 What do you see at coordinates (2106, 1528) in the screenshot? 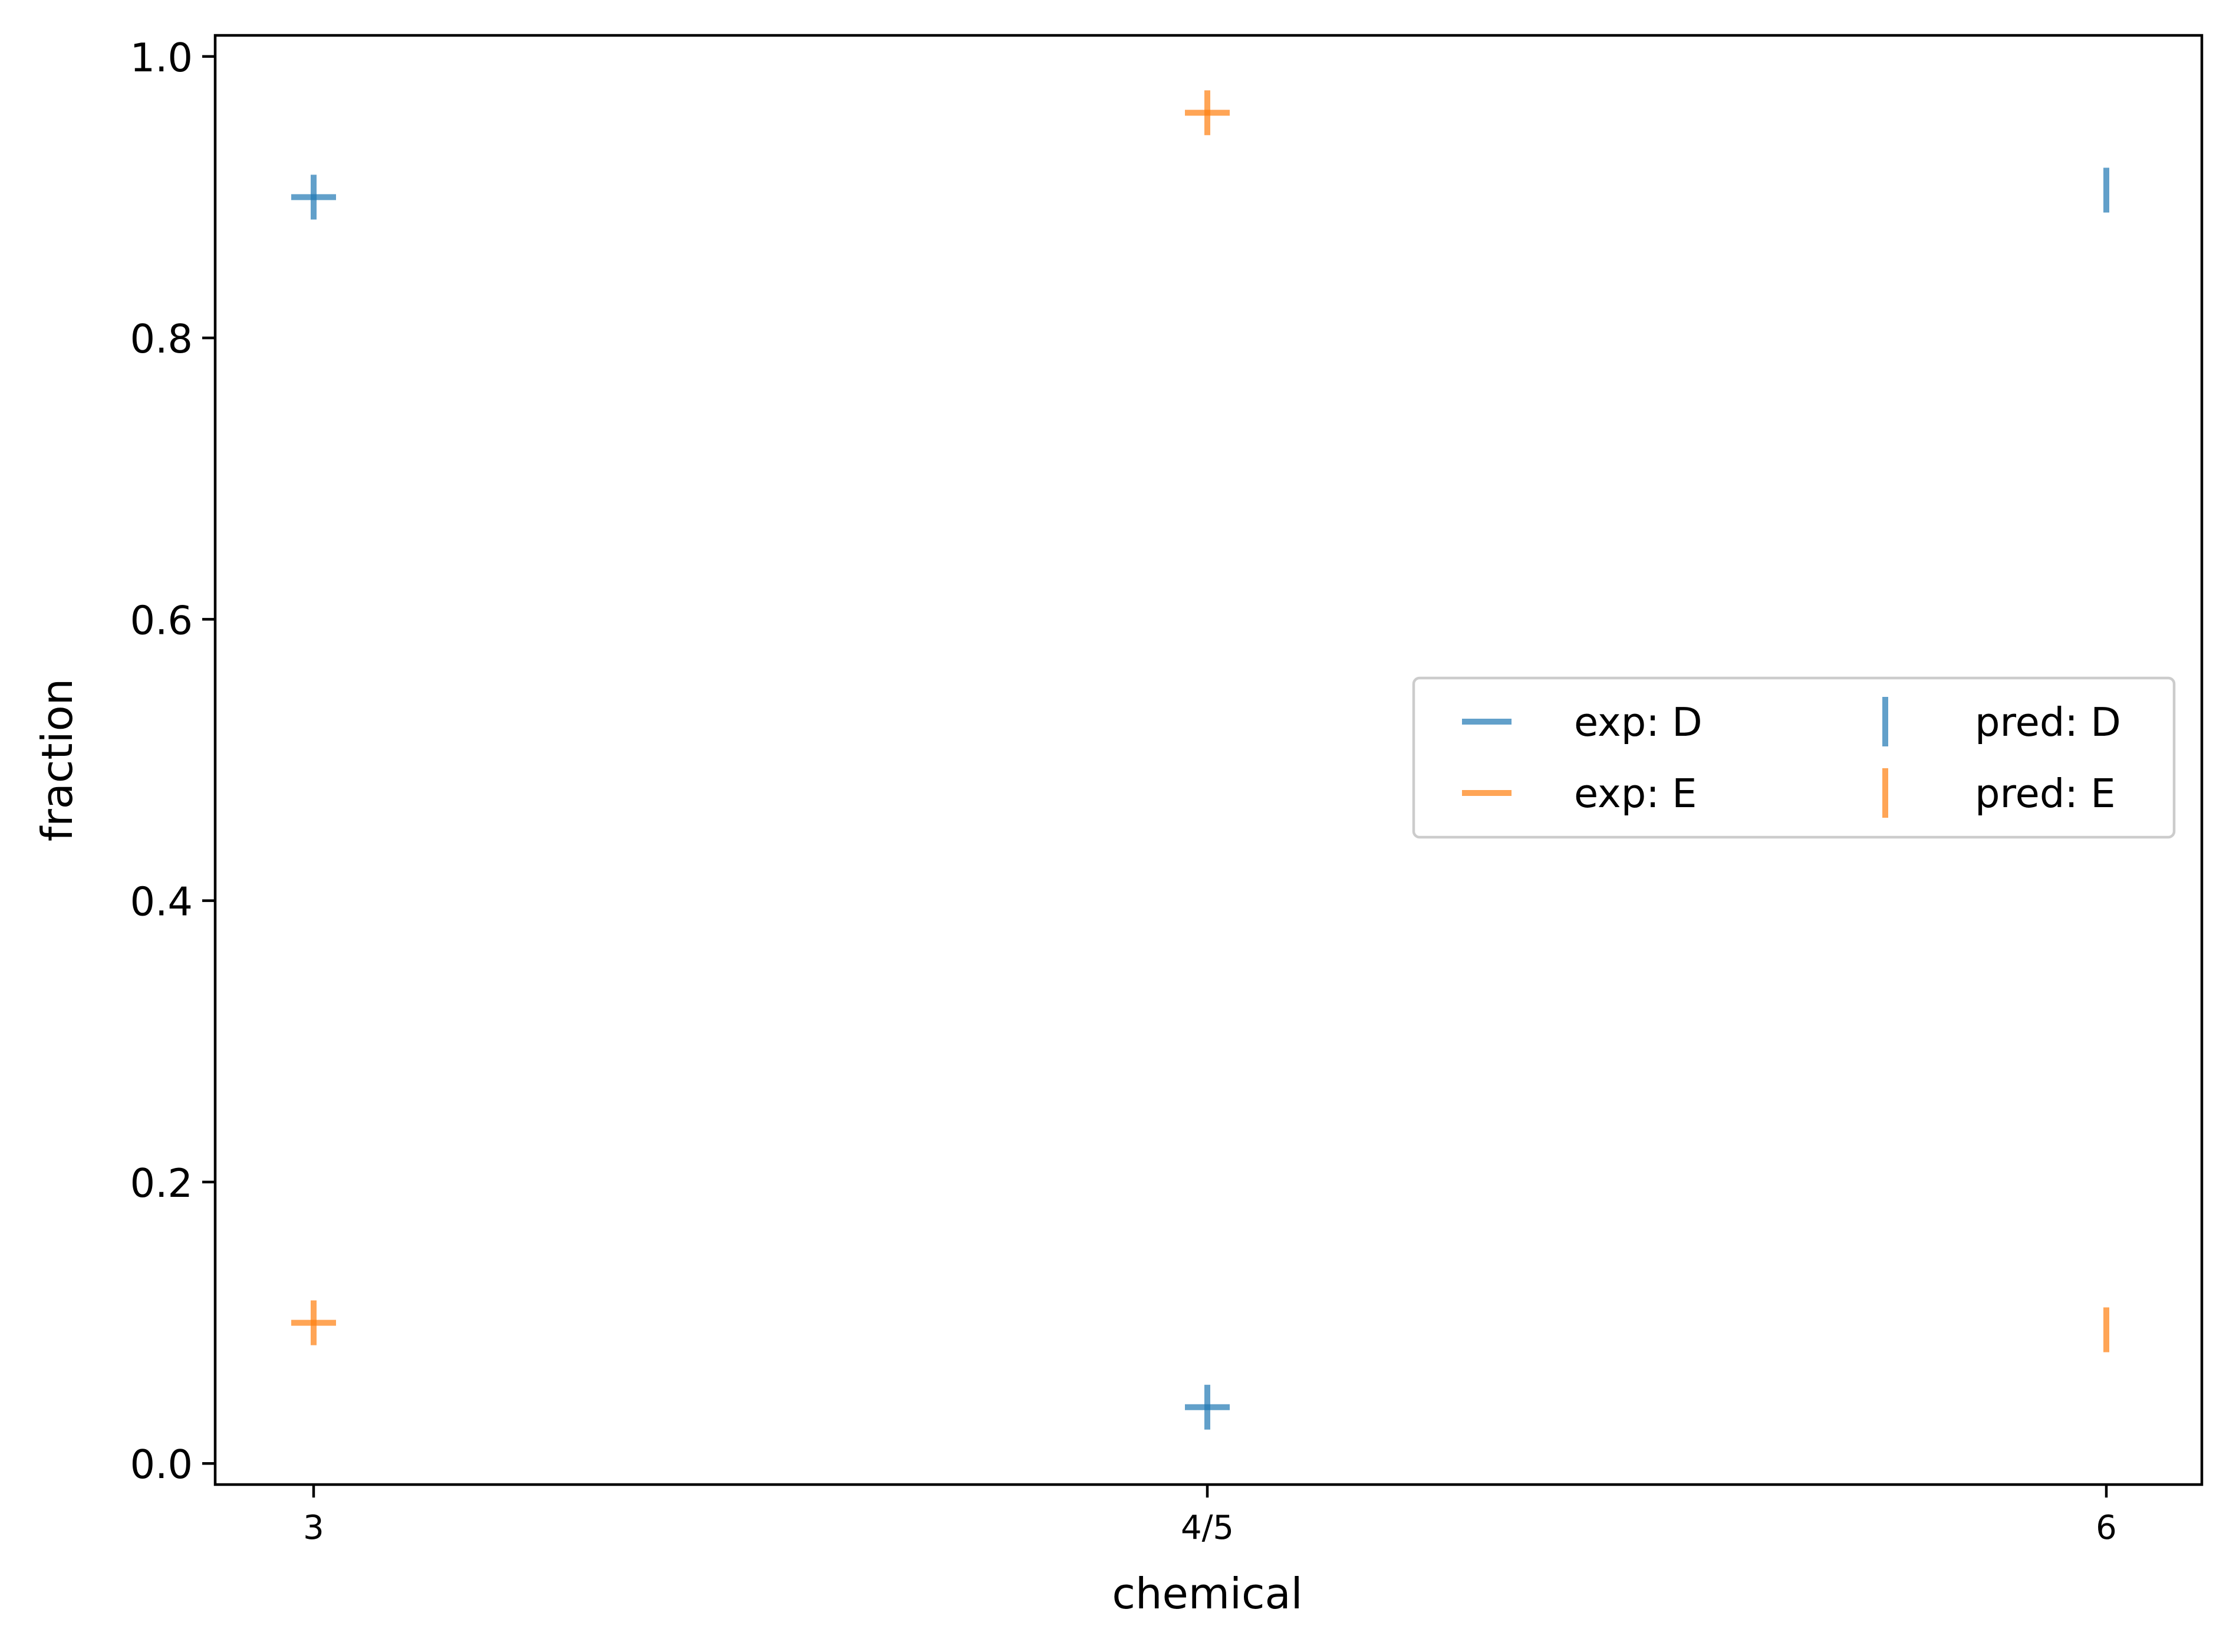
I see `x-tick-label: 6` at bounding box center [2106, 1528].